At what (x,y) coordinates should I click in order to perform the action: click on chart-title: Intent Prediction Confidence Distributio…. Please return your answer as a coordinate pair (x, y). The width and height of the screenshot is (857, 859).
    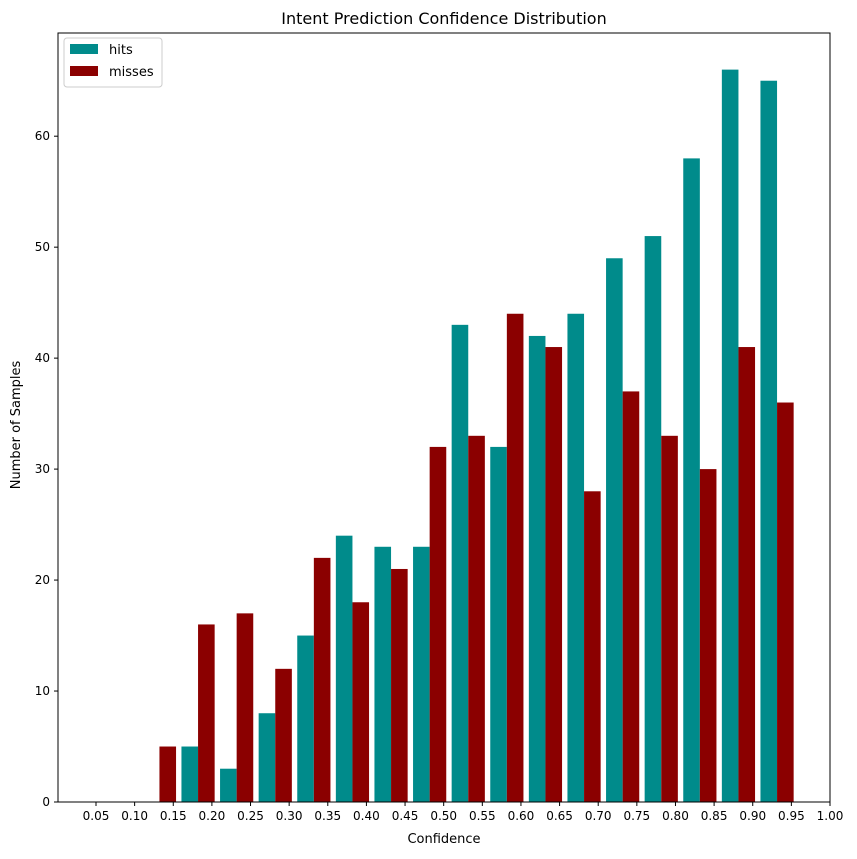
    Looking at the image, I should click on (443, 18).